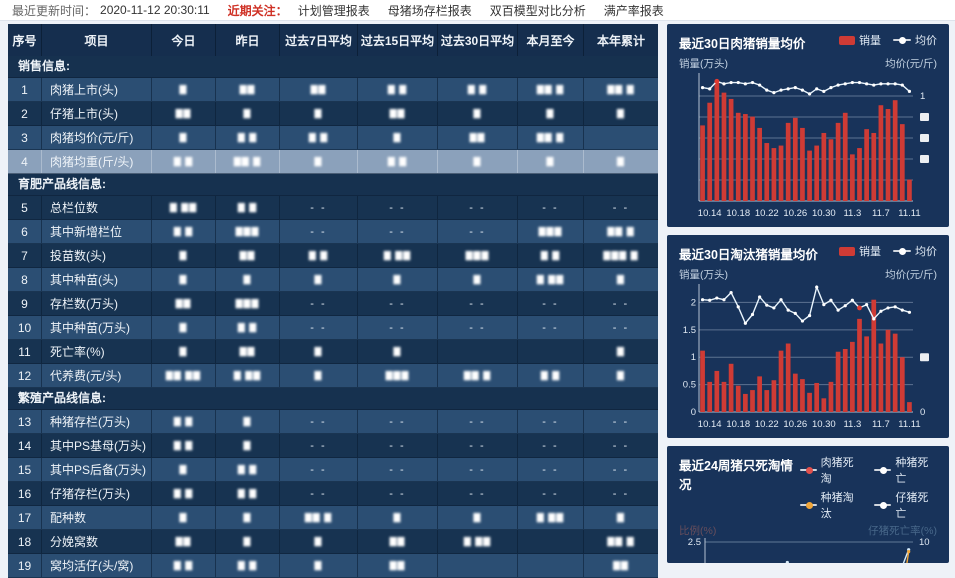 The height and width of the screenshot is (578, 955). I want to click on table-row: 9 存栏数(万头) ▇▇ ▇▇▇ - -- -- -- -- -, so click(333, 304).